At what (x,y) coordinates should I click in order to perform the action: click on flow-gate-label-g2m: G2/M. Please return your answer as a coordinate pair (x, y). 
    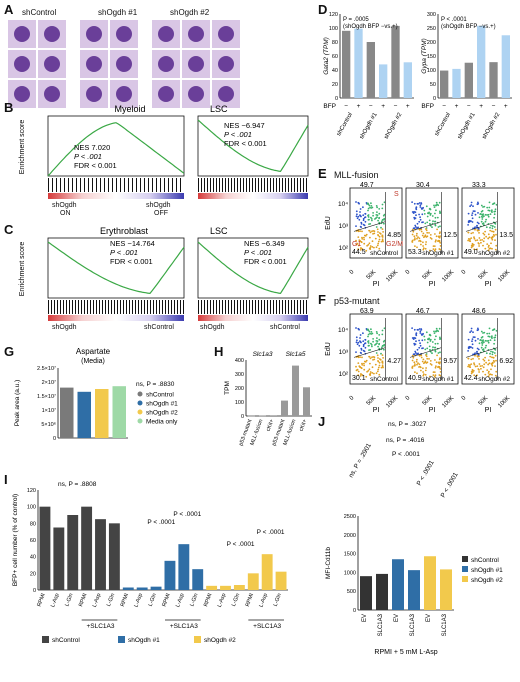
    Looking at the image, I should click on (394, 244).